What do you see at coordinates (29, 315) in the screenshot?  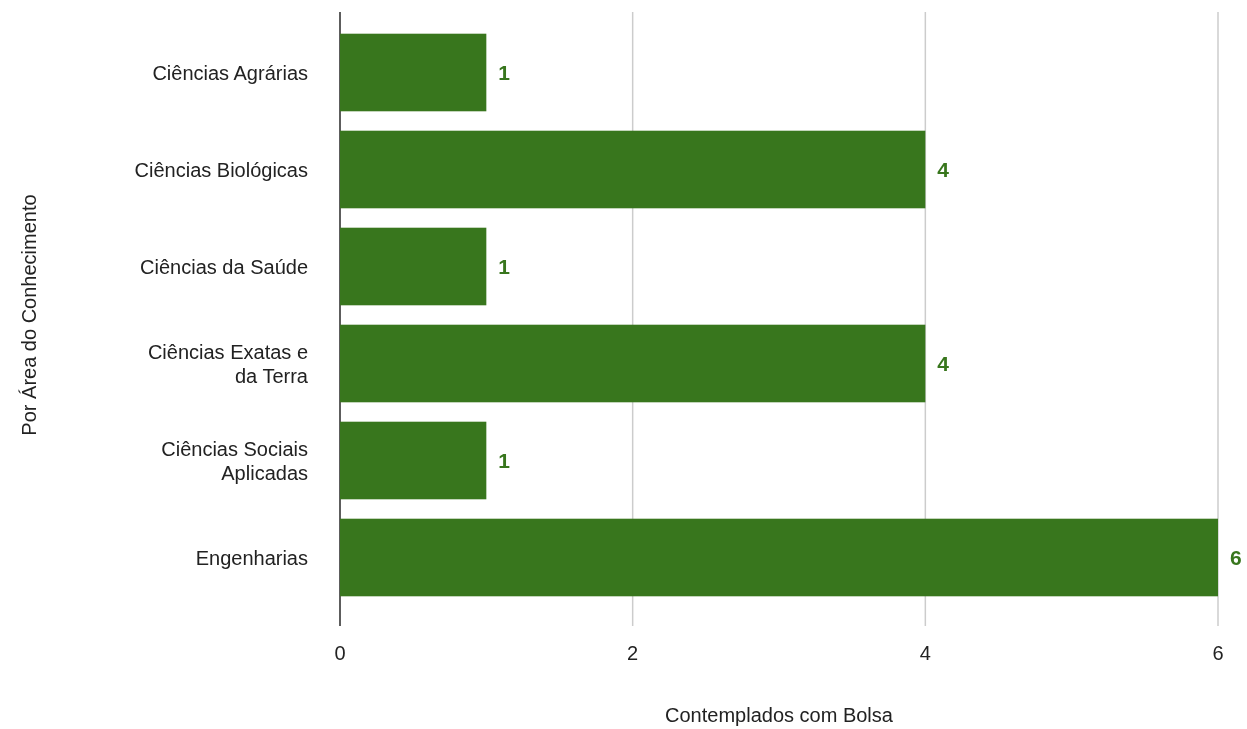 I see `y-axis-title: Por Área do Conhecimento` at bounding box center [29, 315].